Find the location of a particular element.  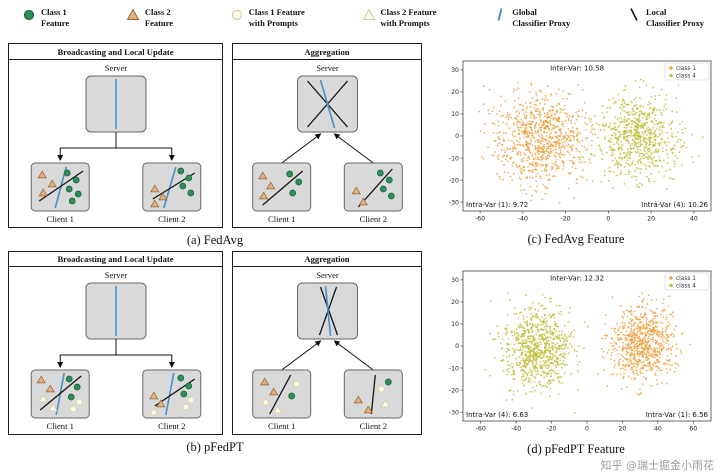

legend-label: Local Classifier Proxy is located at coordinates (675, 18).